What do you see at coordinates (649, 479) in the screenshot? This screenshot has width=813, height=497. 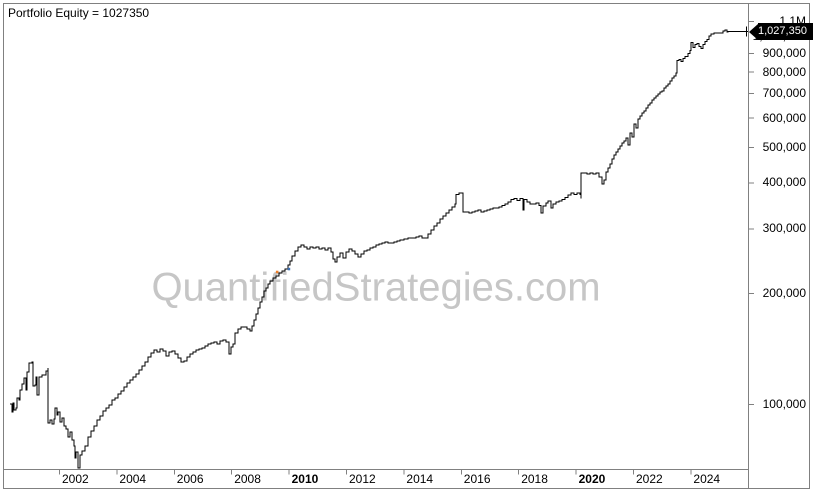 I see `x-axis-label: 2022` at bounding box center [649, 479].